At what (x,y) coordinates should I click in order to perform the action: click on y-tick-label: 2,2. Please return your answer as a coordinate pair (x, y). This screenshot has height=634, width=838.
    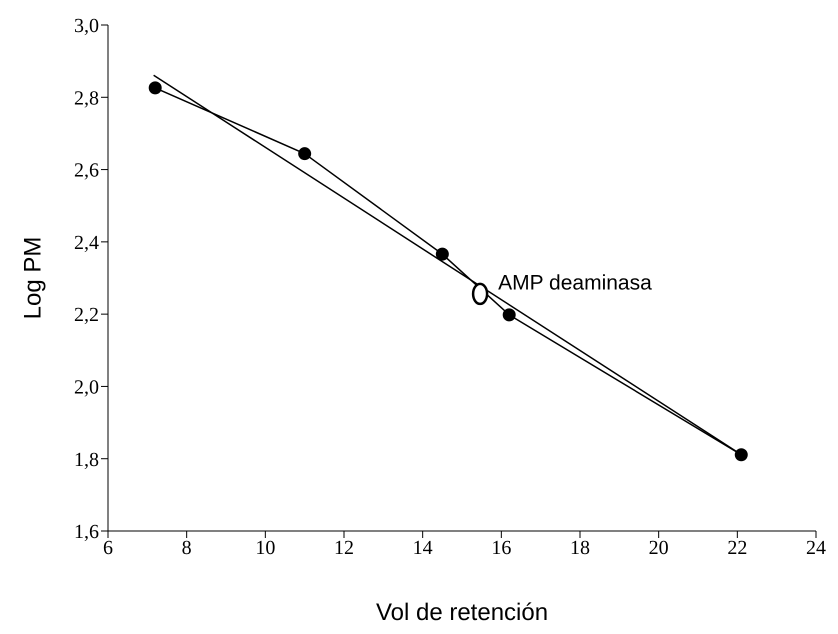
    Looking at the image, I should click on (86, 315).